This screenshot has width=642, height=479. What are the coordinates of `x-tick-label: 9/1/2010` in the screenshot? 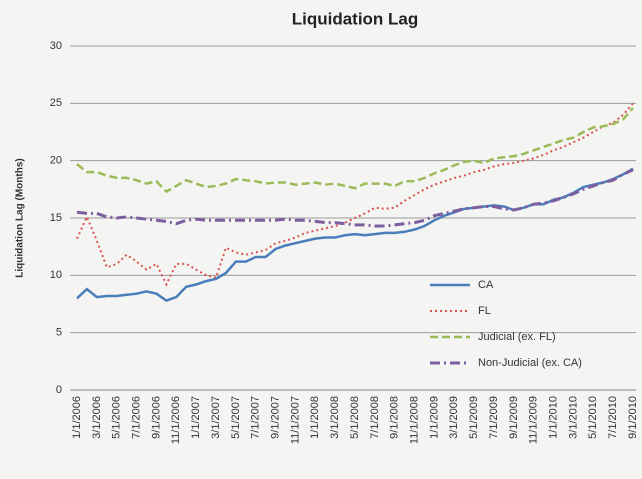 It's located at (633, 417).